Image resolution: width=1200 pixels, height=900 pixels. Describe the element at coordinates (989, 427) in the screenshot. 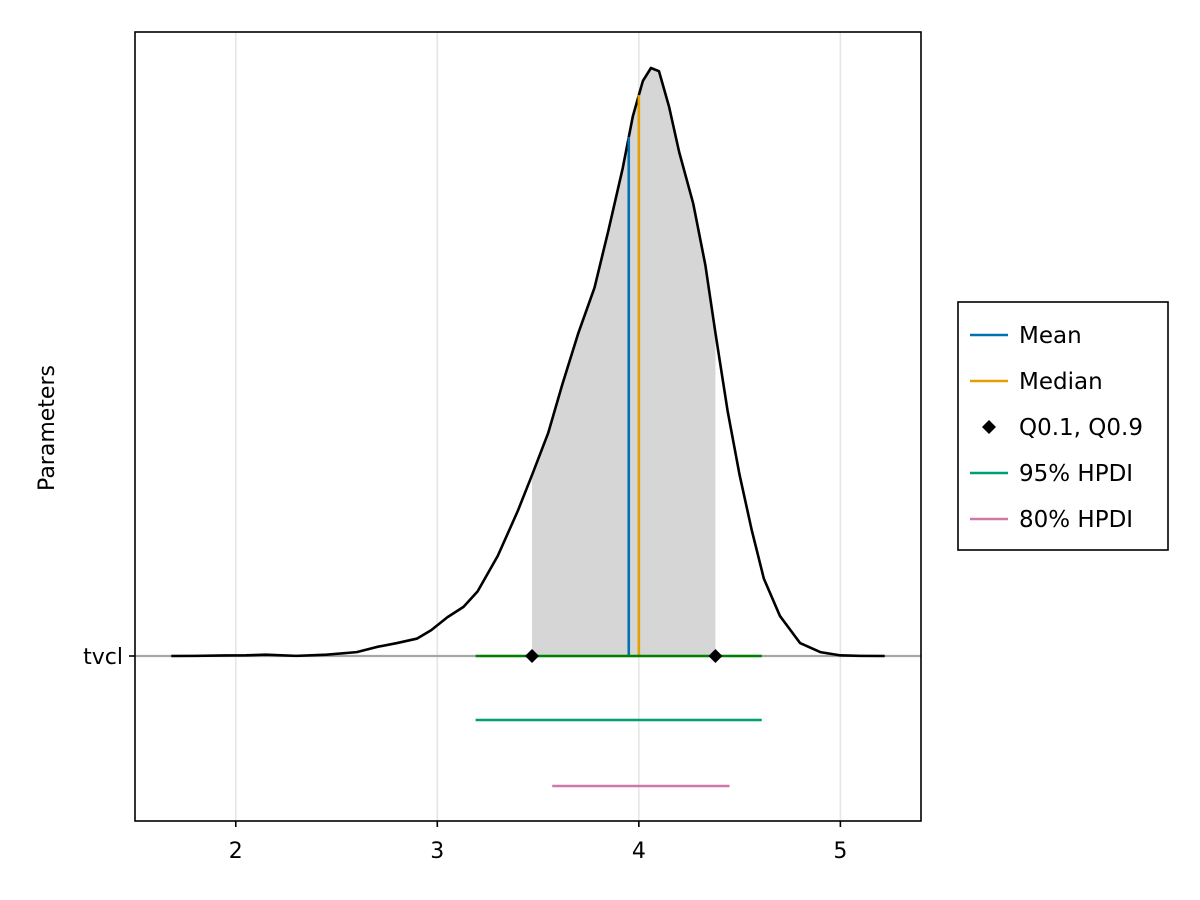

I see `legend-swatch-diamond` at that location.